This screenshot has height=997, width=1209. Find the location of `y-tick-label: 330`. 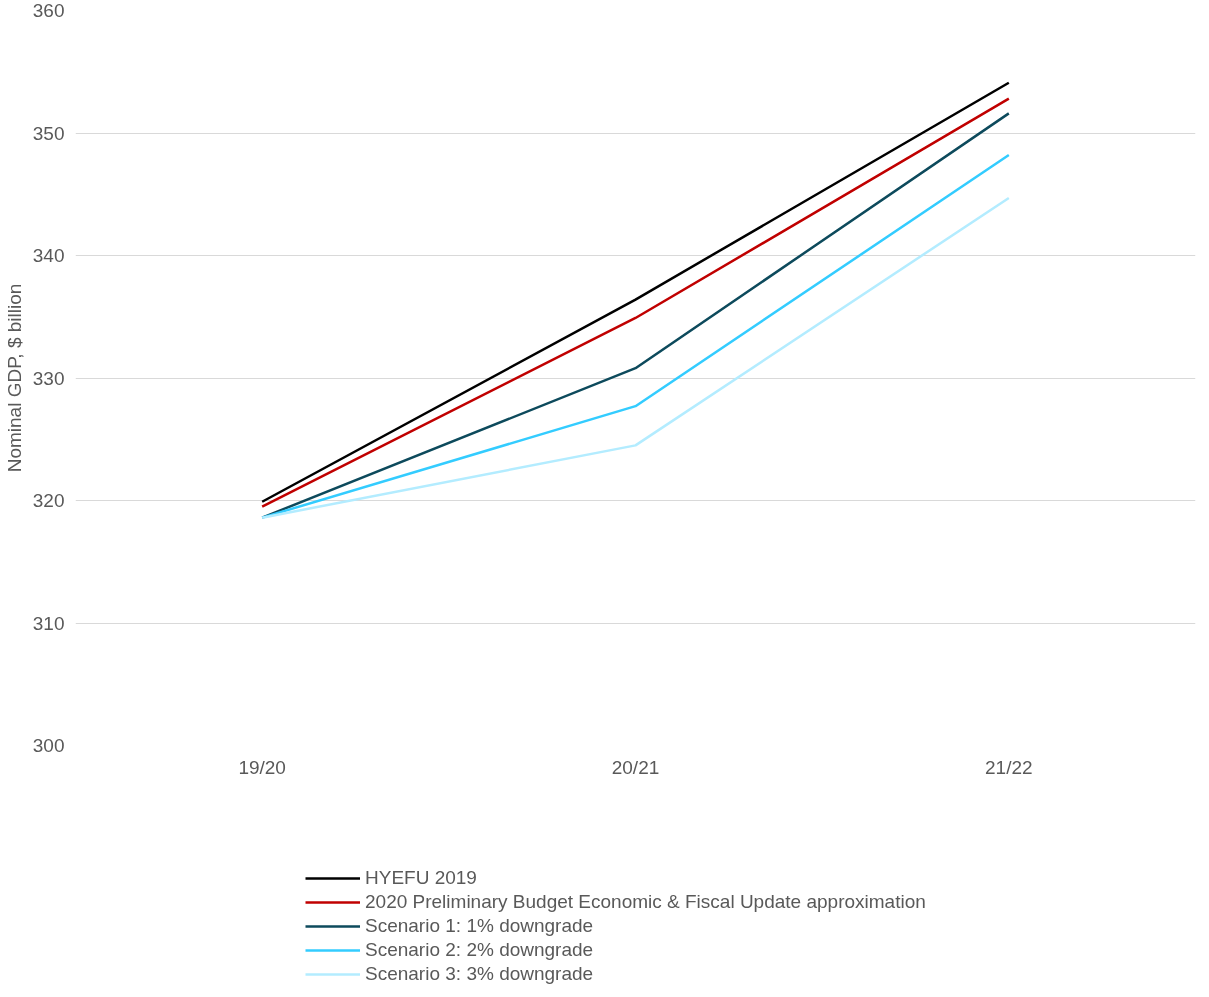

y-tick-label: 330 is located at coordinates (48, 378).